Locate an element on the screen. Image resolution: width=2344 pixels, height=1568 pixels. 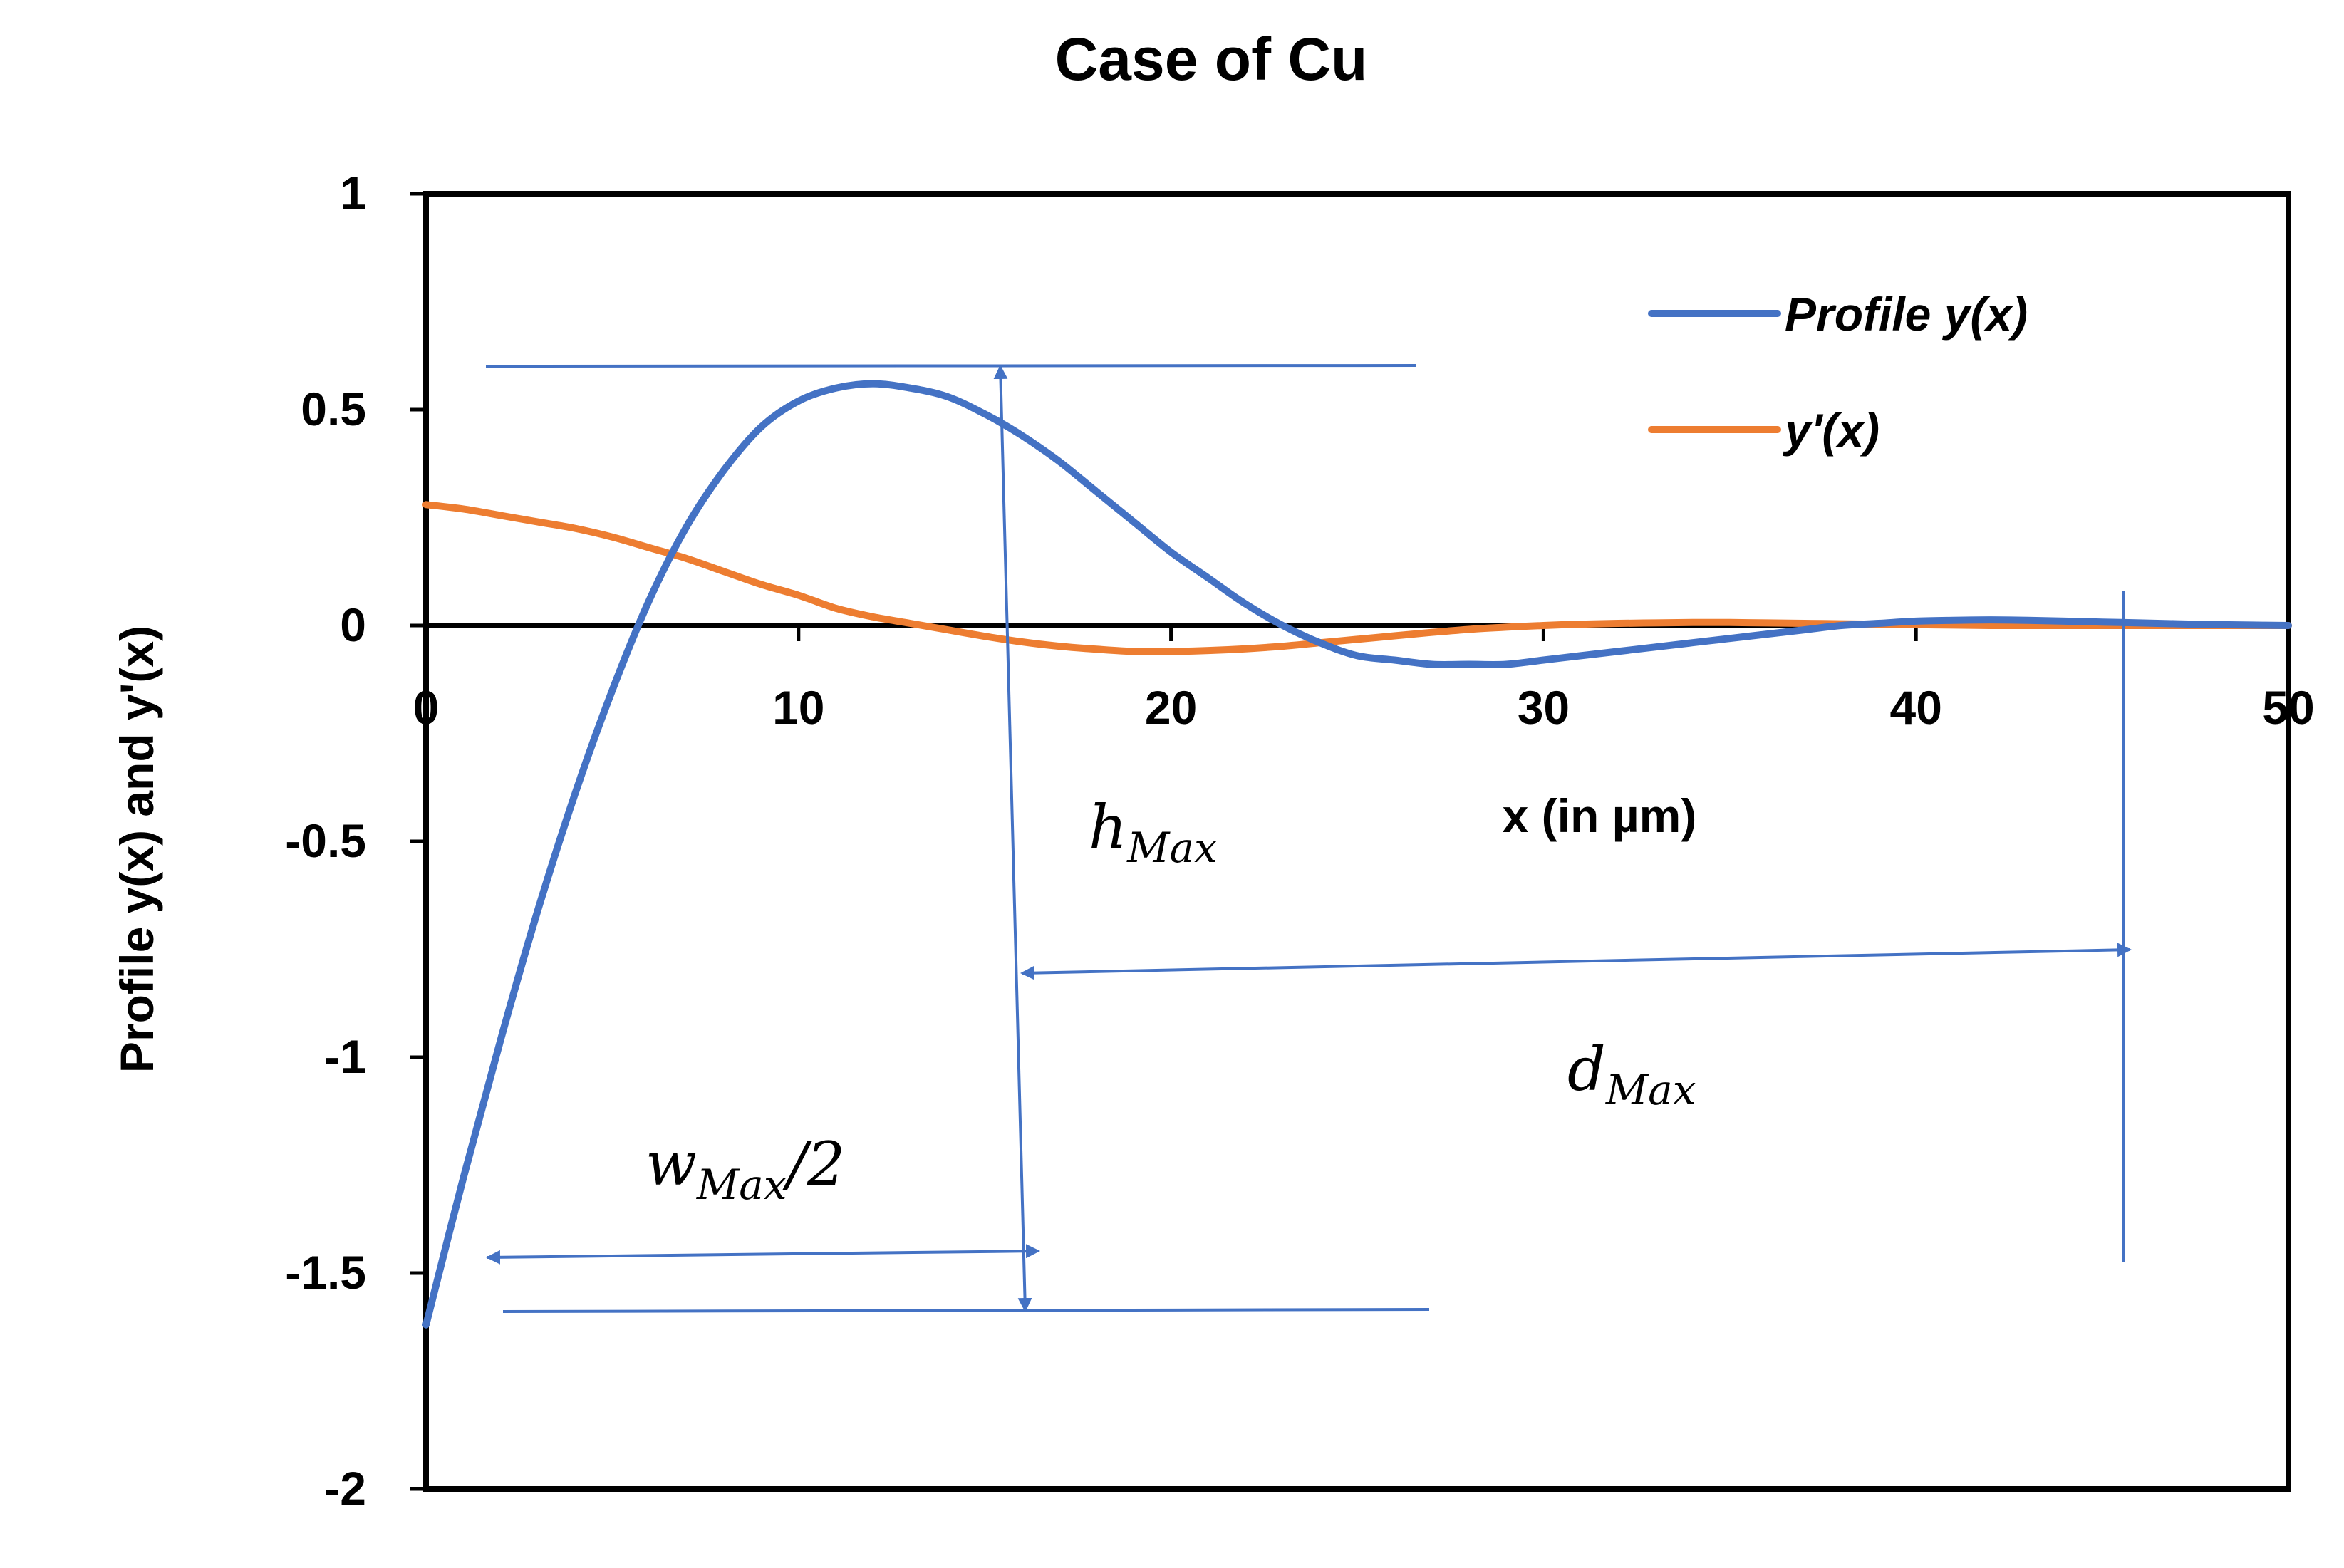
y-tick-label: -1.5 is located at coordinates (325, 1272).